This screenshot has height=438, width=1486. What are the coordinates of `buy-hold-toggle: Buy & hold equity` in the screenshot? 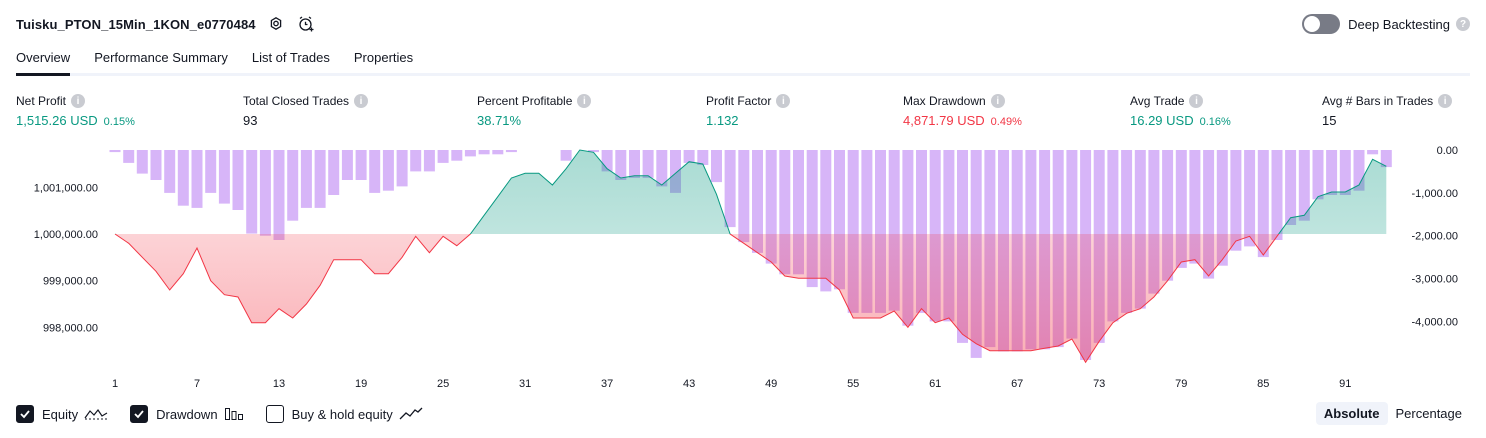 It's located at (344, 414).